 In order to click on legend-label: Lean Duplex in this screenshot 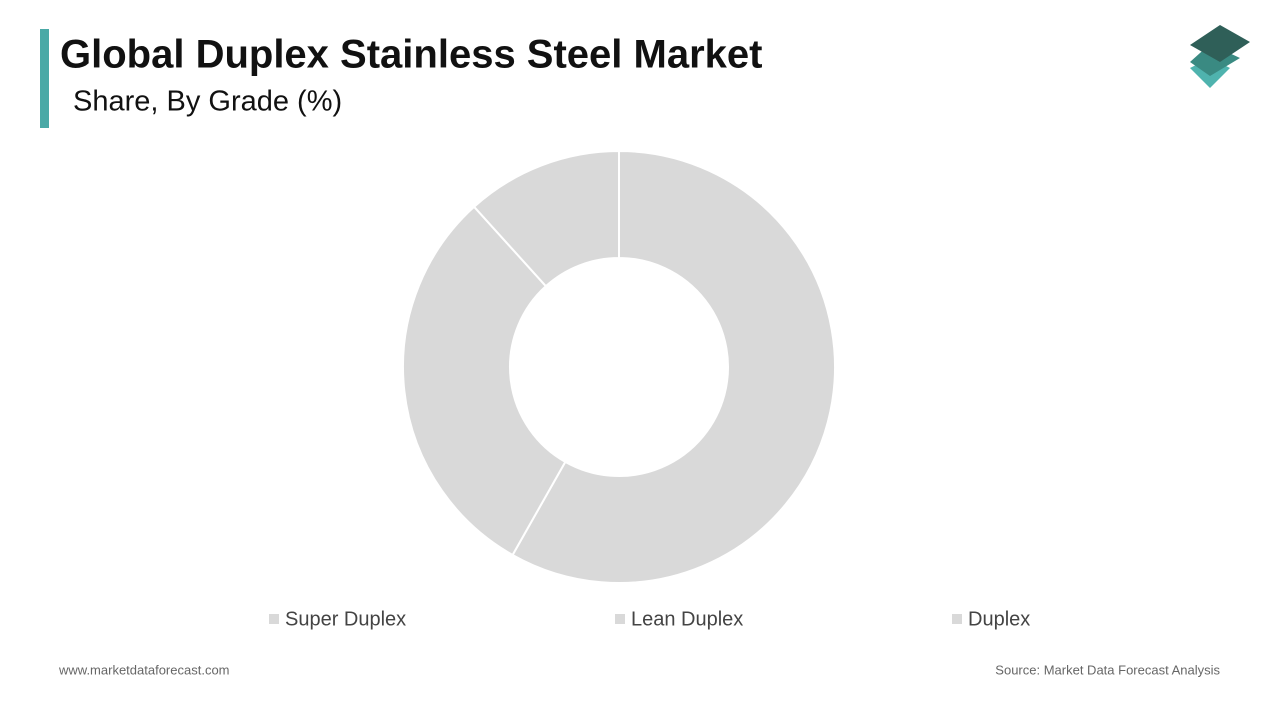, I will do `click(687, 619)`.